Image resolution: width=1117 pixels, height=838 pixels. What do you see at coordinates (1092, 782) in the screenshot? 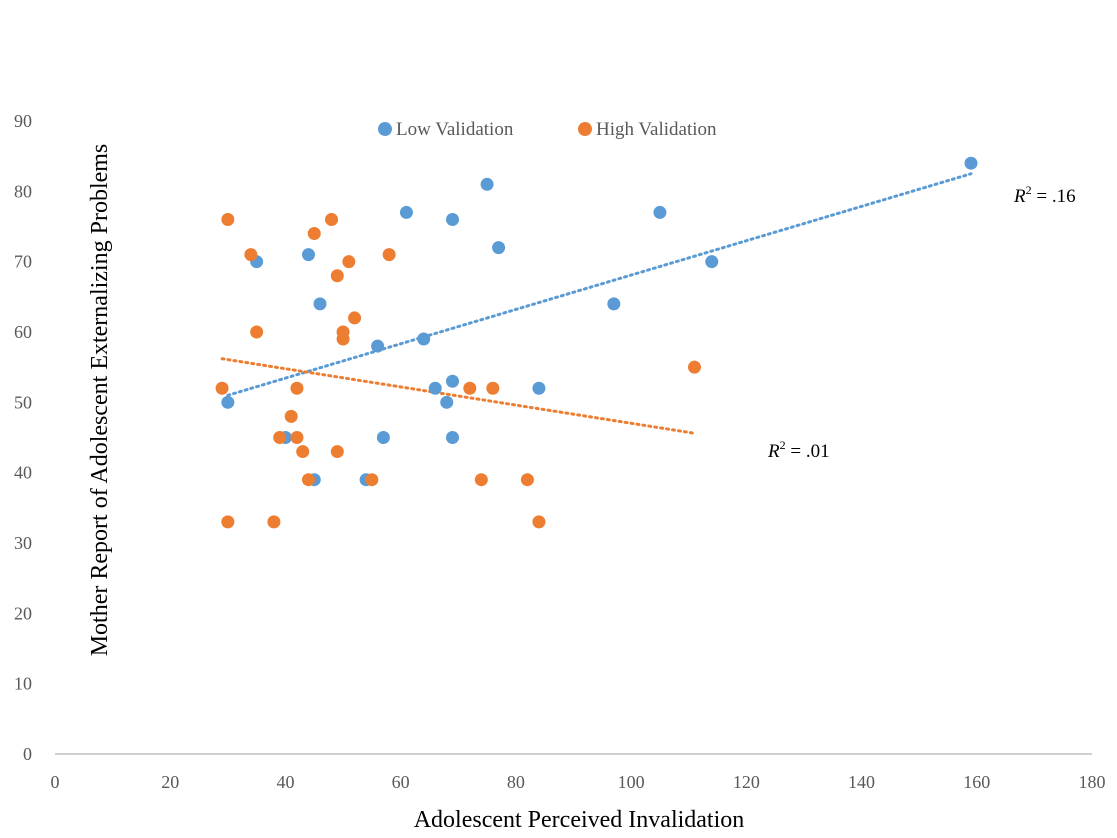
I see `x-tick-label: 180` at bounding box center [1092, 782].